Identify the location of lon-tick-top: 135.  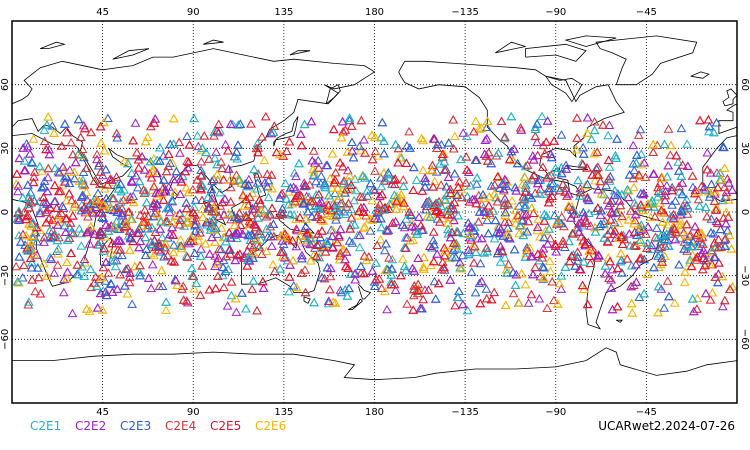
(283, 12).